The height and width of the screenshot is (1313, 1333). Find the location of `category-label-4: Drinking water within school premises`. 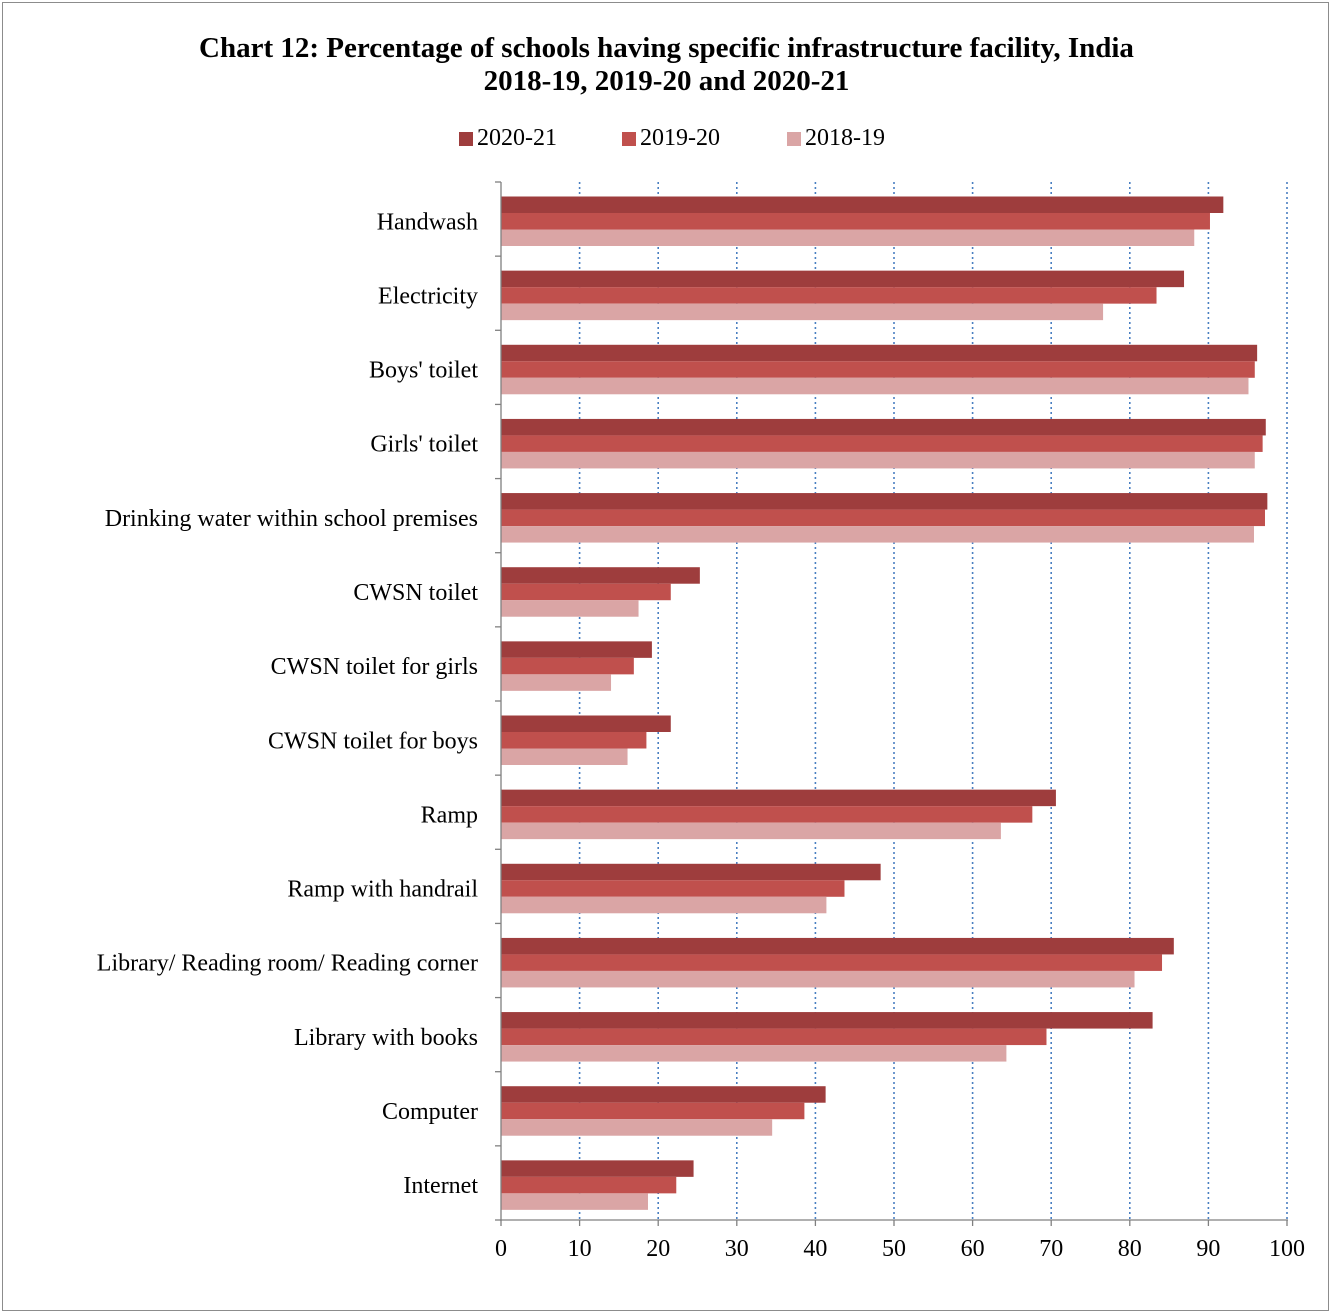

category-label-4: Drinking water within school premises is located at coordinates (291, 519).